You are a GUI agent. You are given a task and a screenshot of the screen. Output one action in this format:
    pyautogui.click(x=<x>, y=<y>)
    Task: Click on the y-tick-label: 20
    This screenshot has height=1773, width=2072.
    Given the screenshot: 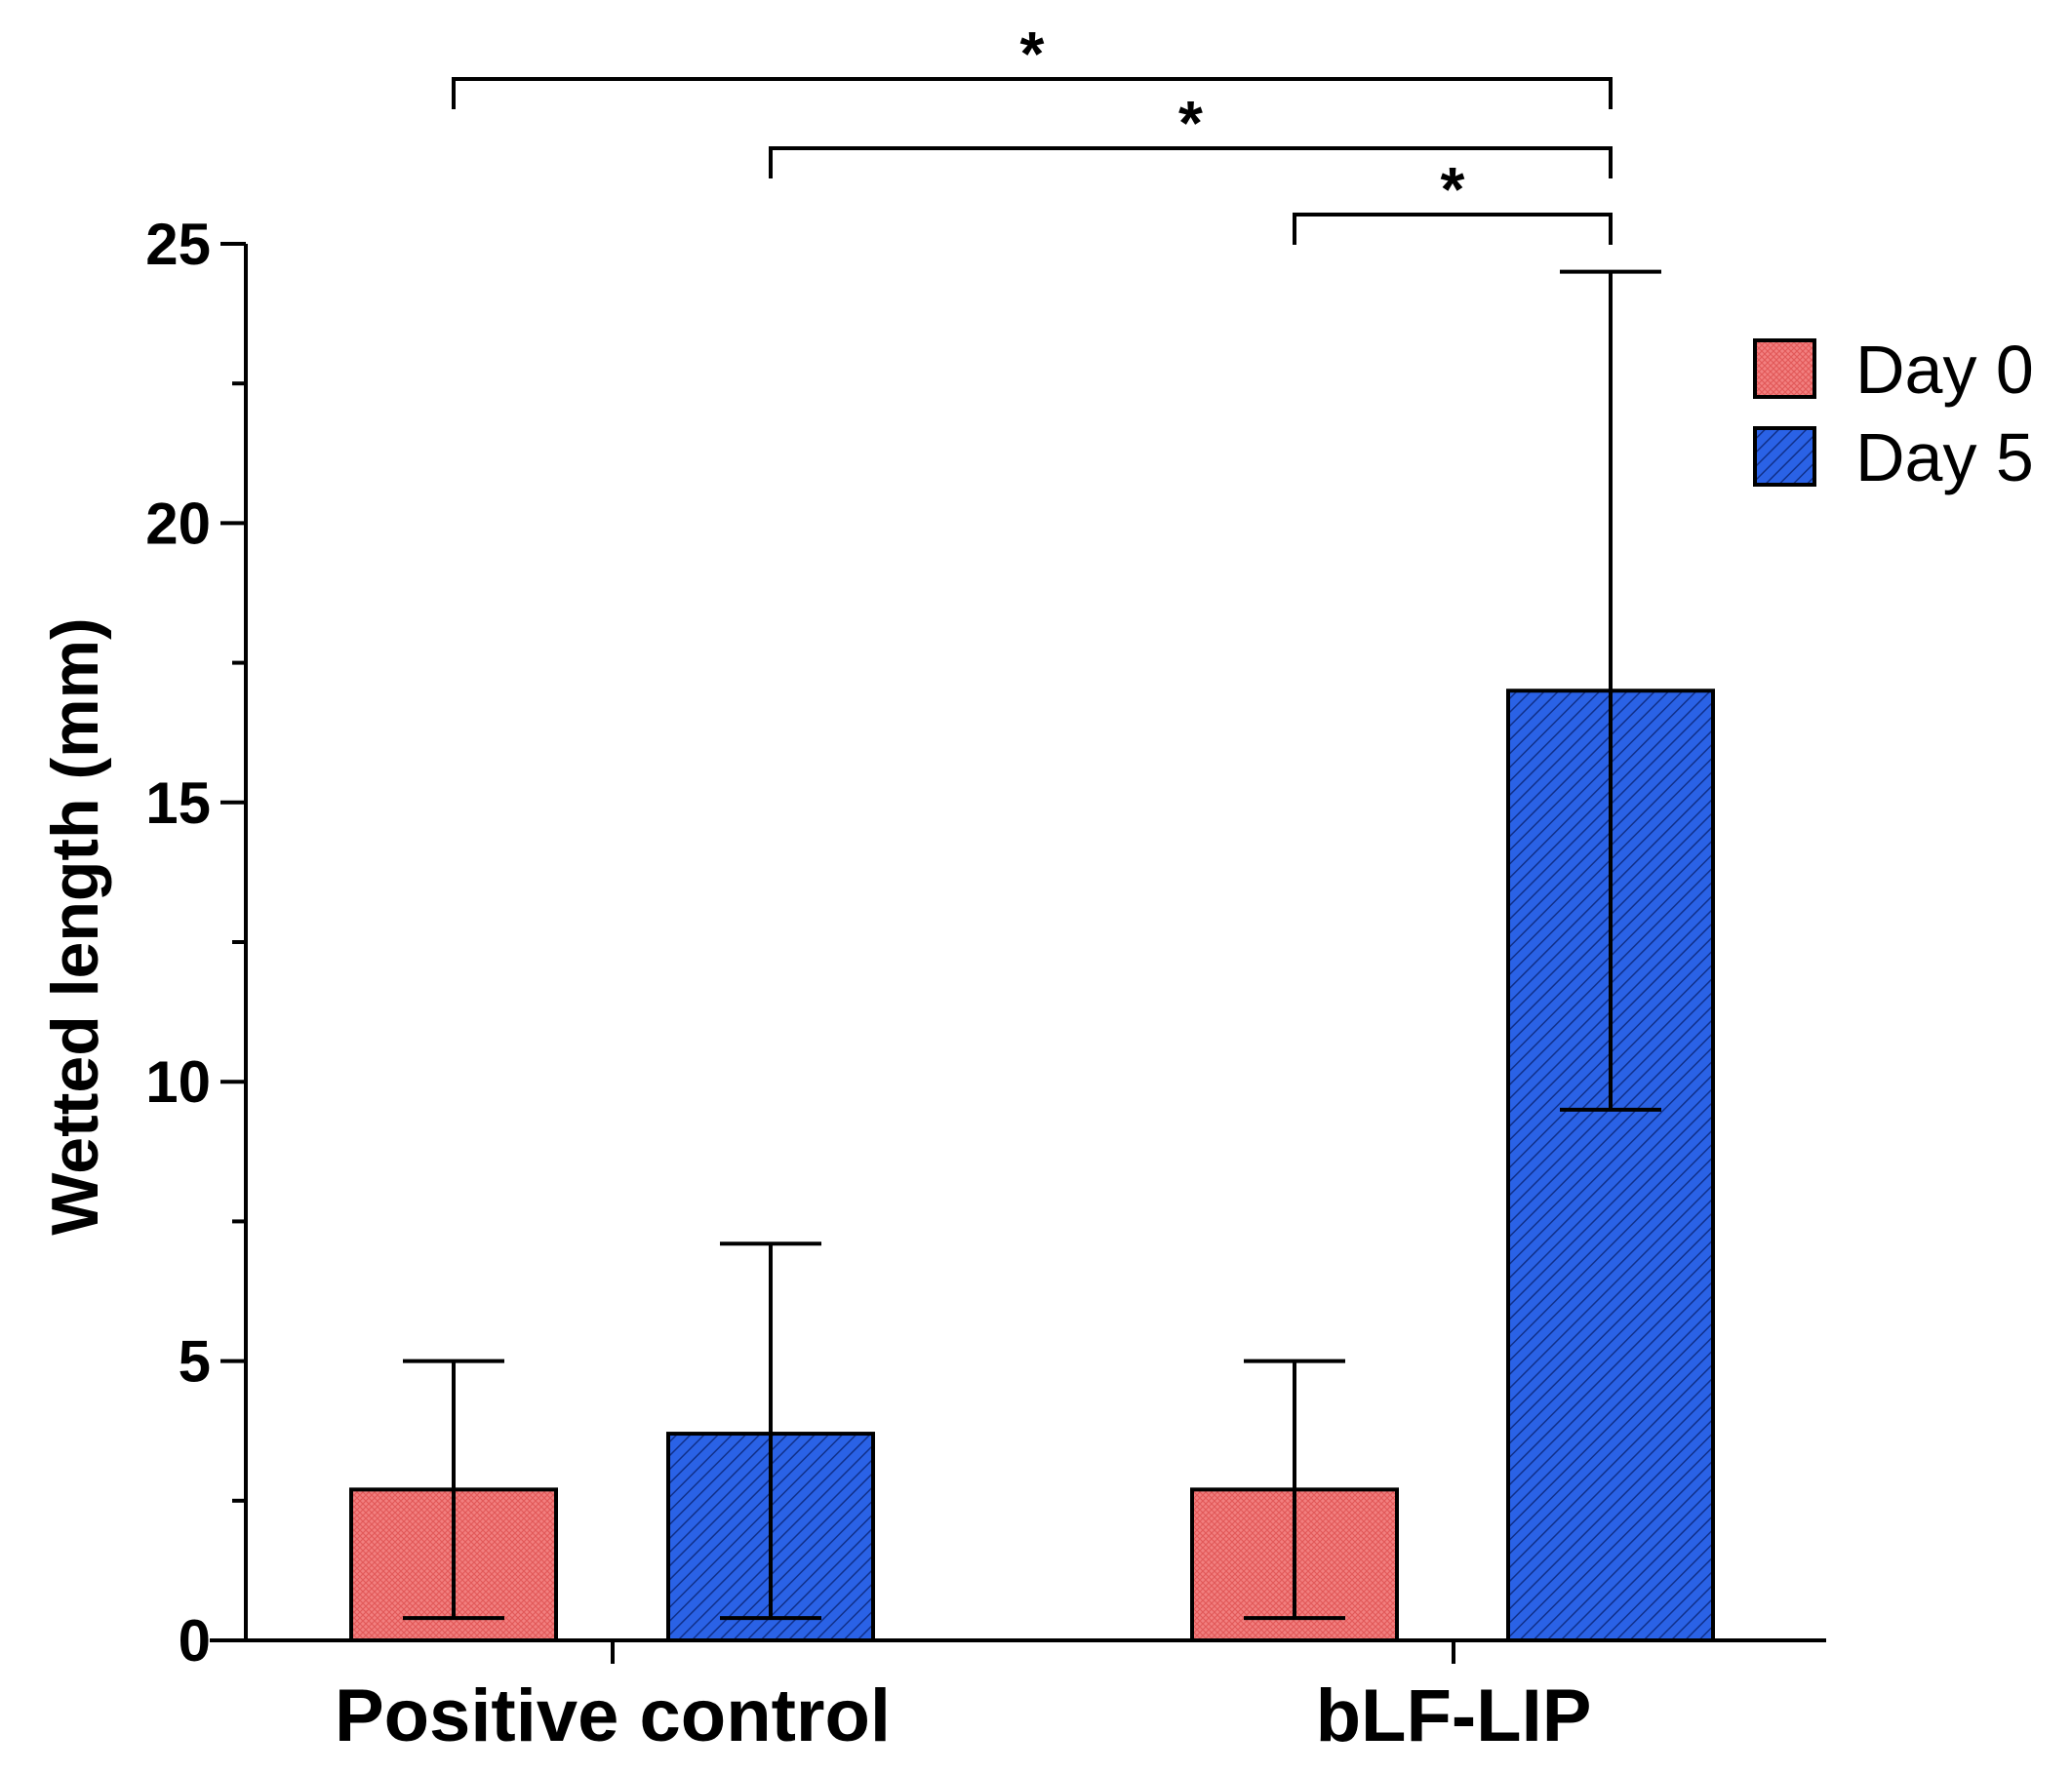 What is the action you would take?
    pyautogui.click(x=178, y=523)
    